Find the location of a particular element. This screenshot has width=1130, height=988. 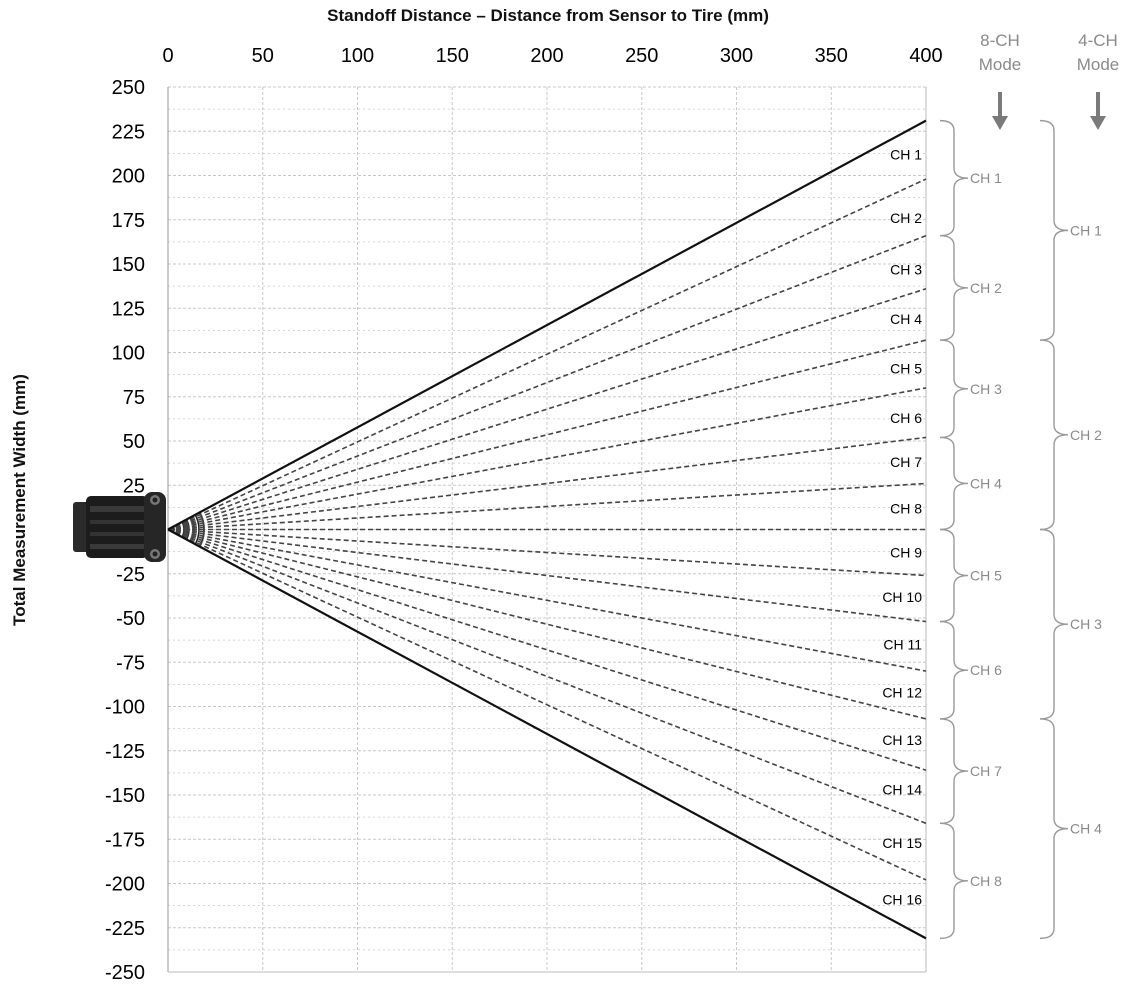

mode-8ch-group-label: CH 2 is located at coordinates (986, 288).